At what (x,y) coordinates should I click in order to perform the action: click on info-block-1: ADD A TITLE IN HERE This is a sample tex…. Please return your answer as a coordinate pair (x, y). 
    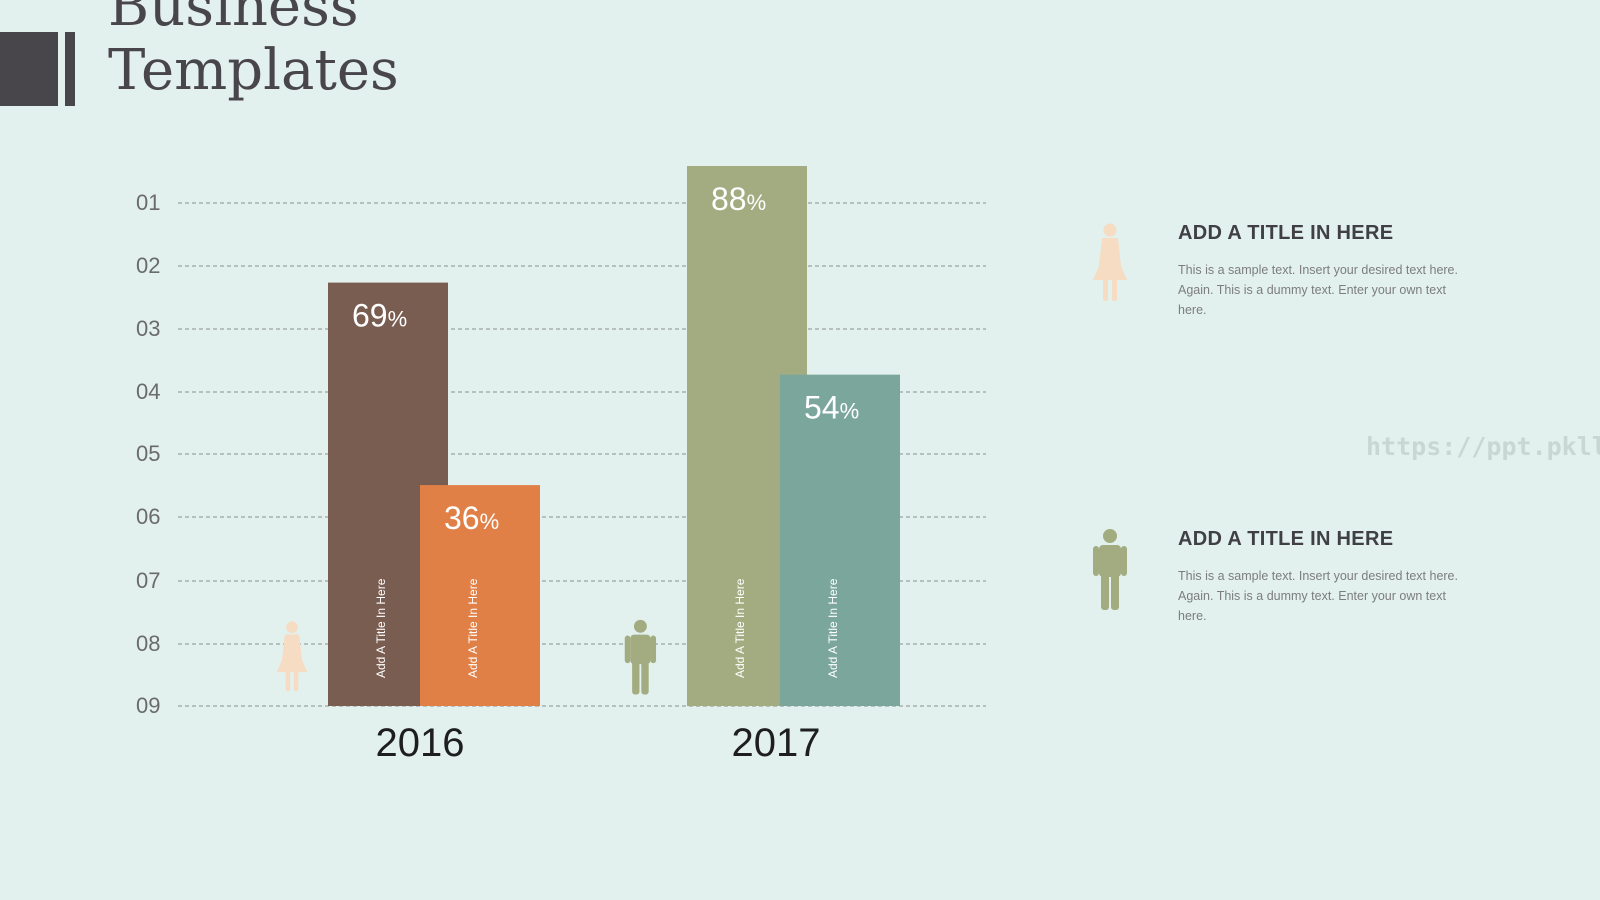
    Looking at the image, I should click on (1290, 277).